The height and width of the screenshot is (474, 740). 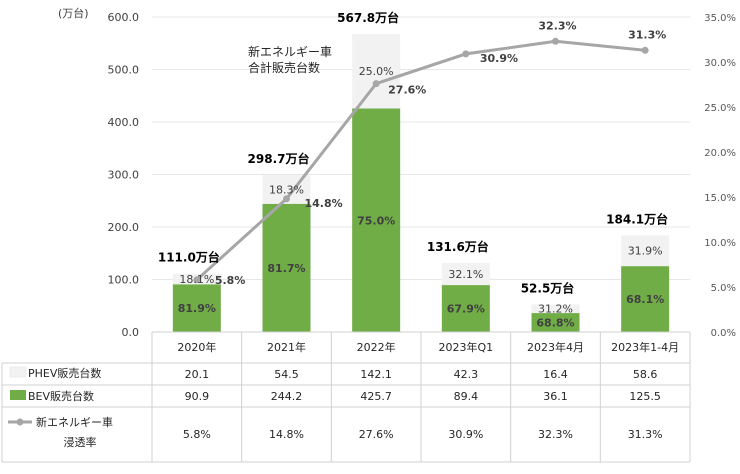 I want to click on y2-tick-label: 10.0%, so click(x=720, y=243).